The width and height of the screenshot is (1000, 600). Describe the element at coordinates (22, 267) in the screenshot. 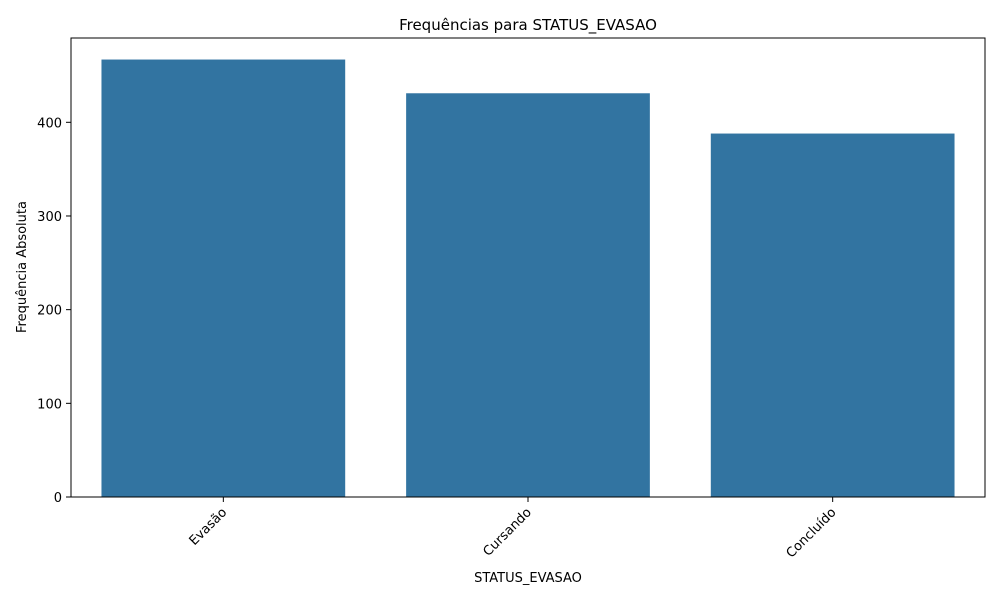

I see `y-axis-label: Frequência Absoluta` at that location.